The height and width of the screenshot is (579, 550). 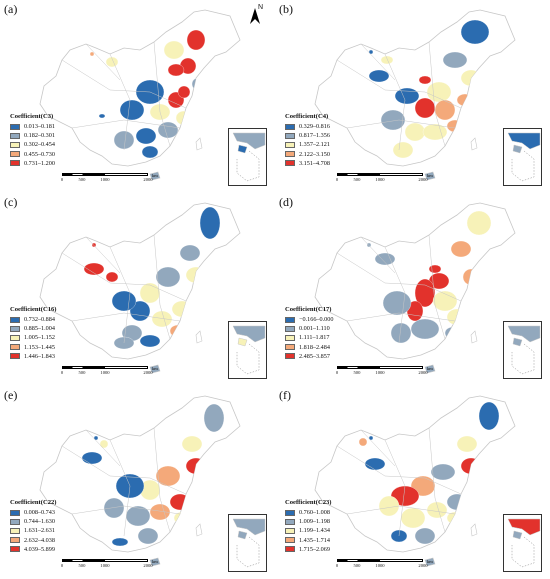 What do you see at coordinates (314, 329) in the screenshot?
I see `legend-label: 0.001–1.110` at bounding box center [314, 329].